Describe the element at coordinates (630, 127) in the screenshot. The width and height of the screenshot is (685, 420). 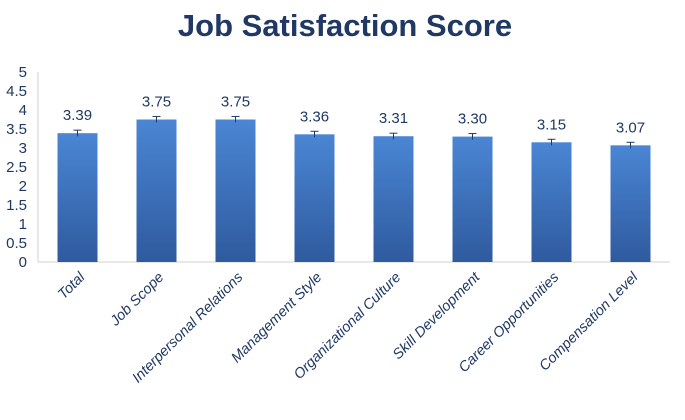
I see `data-label: 3.07` at that location.